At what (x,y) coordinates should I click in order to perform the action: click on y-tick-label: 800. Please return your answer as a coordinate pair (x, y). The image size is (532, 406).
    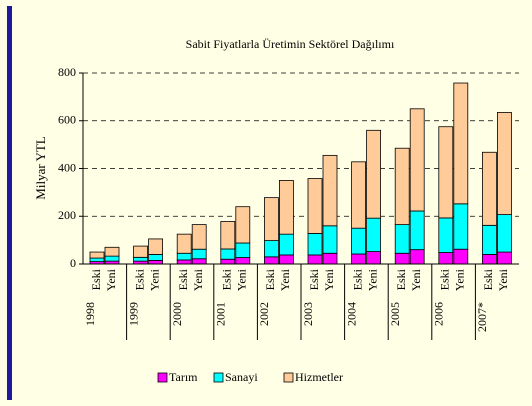
    Looking at the image, I should click on (67, 72).